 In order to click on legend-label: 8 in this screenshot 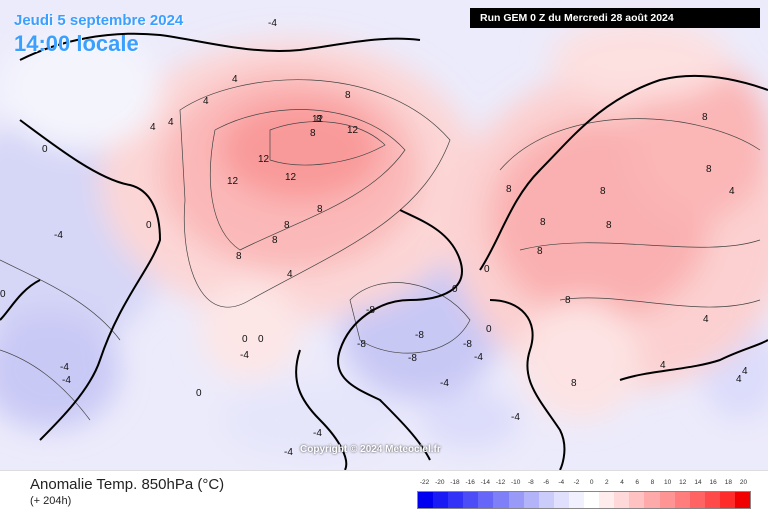, I will do `click(652, 482)`.